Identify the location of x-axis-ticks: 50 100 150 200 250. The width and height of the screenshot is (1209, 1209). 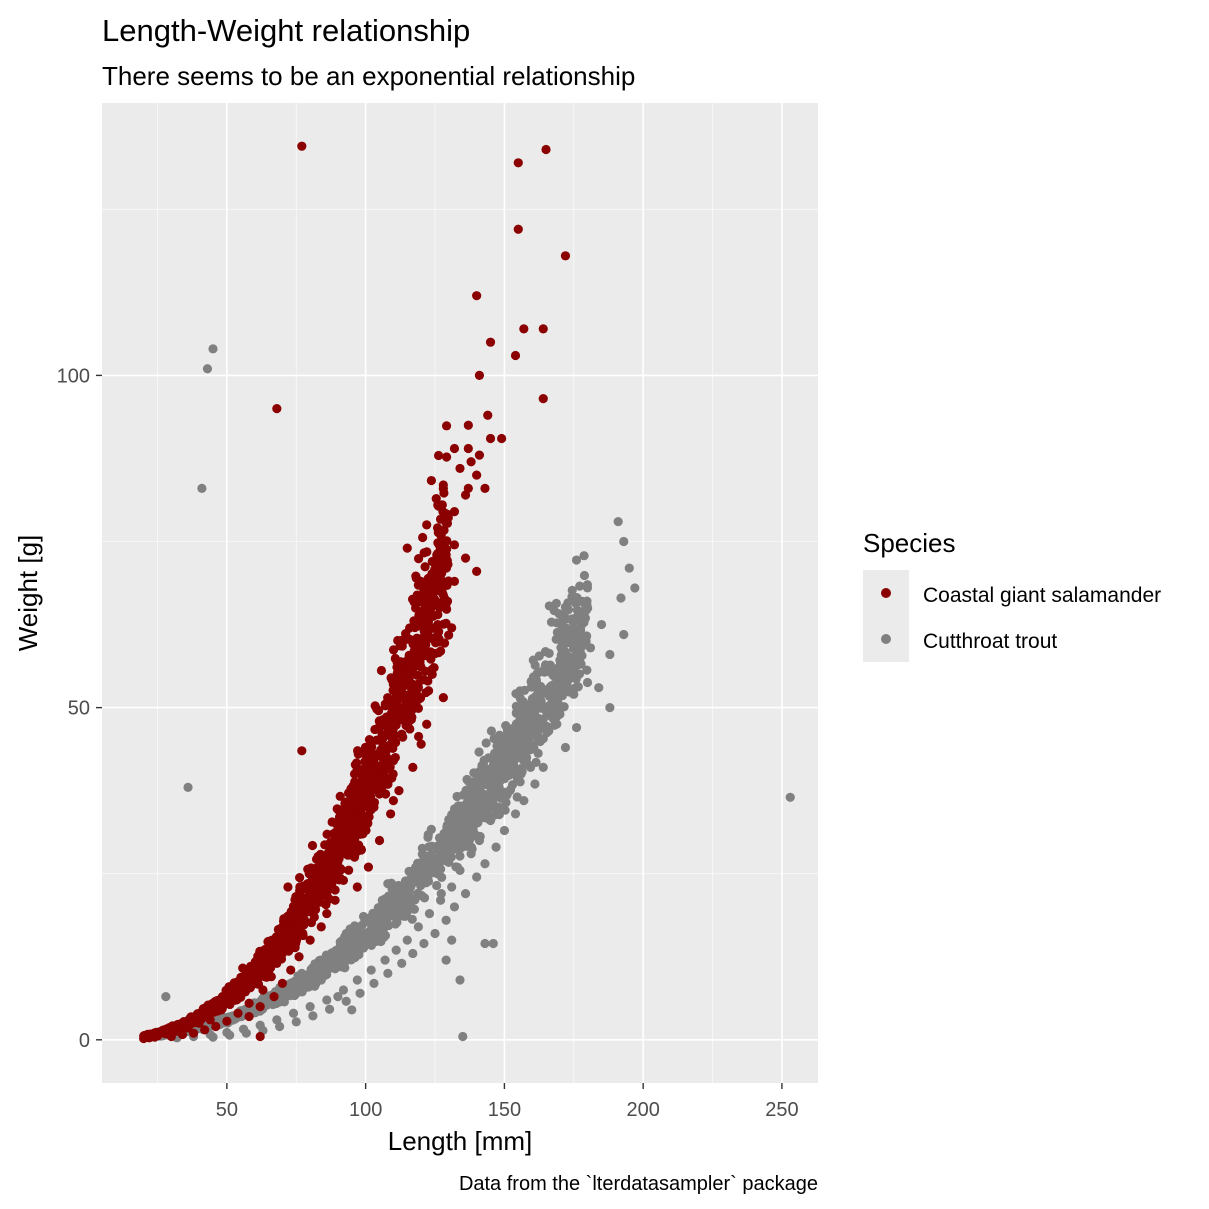
(507, 1102).